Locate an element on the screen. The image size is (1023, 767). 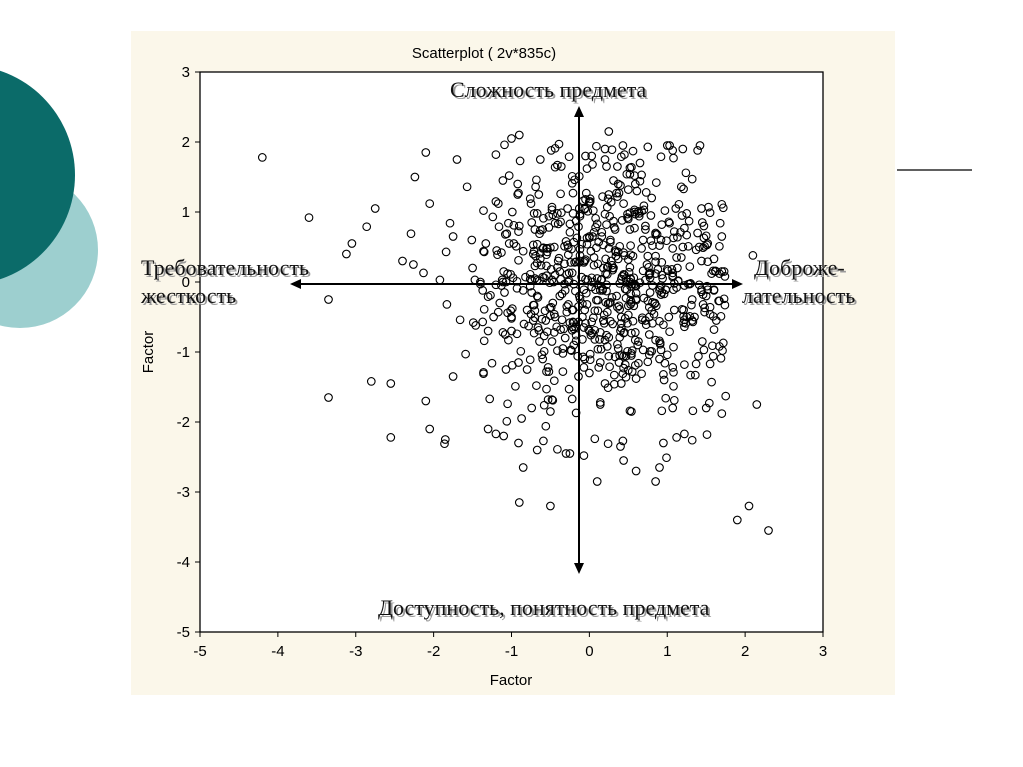
x-tick-label: -2 is located at coordinates (433, 651).